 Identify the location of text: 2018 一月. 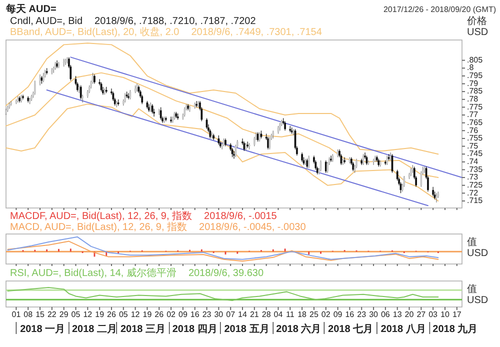
(43, 329).